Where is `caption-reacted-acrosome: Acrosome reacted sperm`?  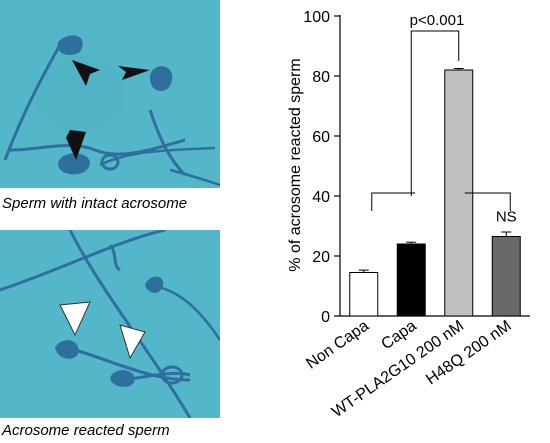
caption-reacted-acrosome: Acrosome reacted sperm is located at coordinates (86, 430).